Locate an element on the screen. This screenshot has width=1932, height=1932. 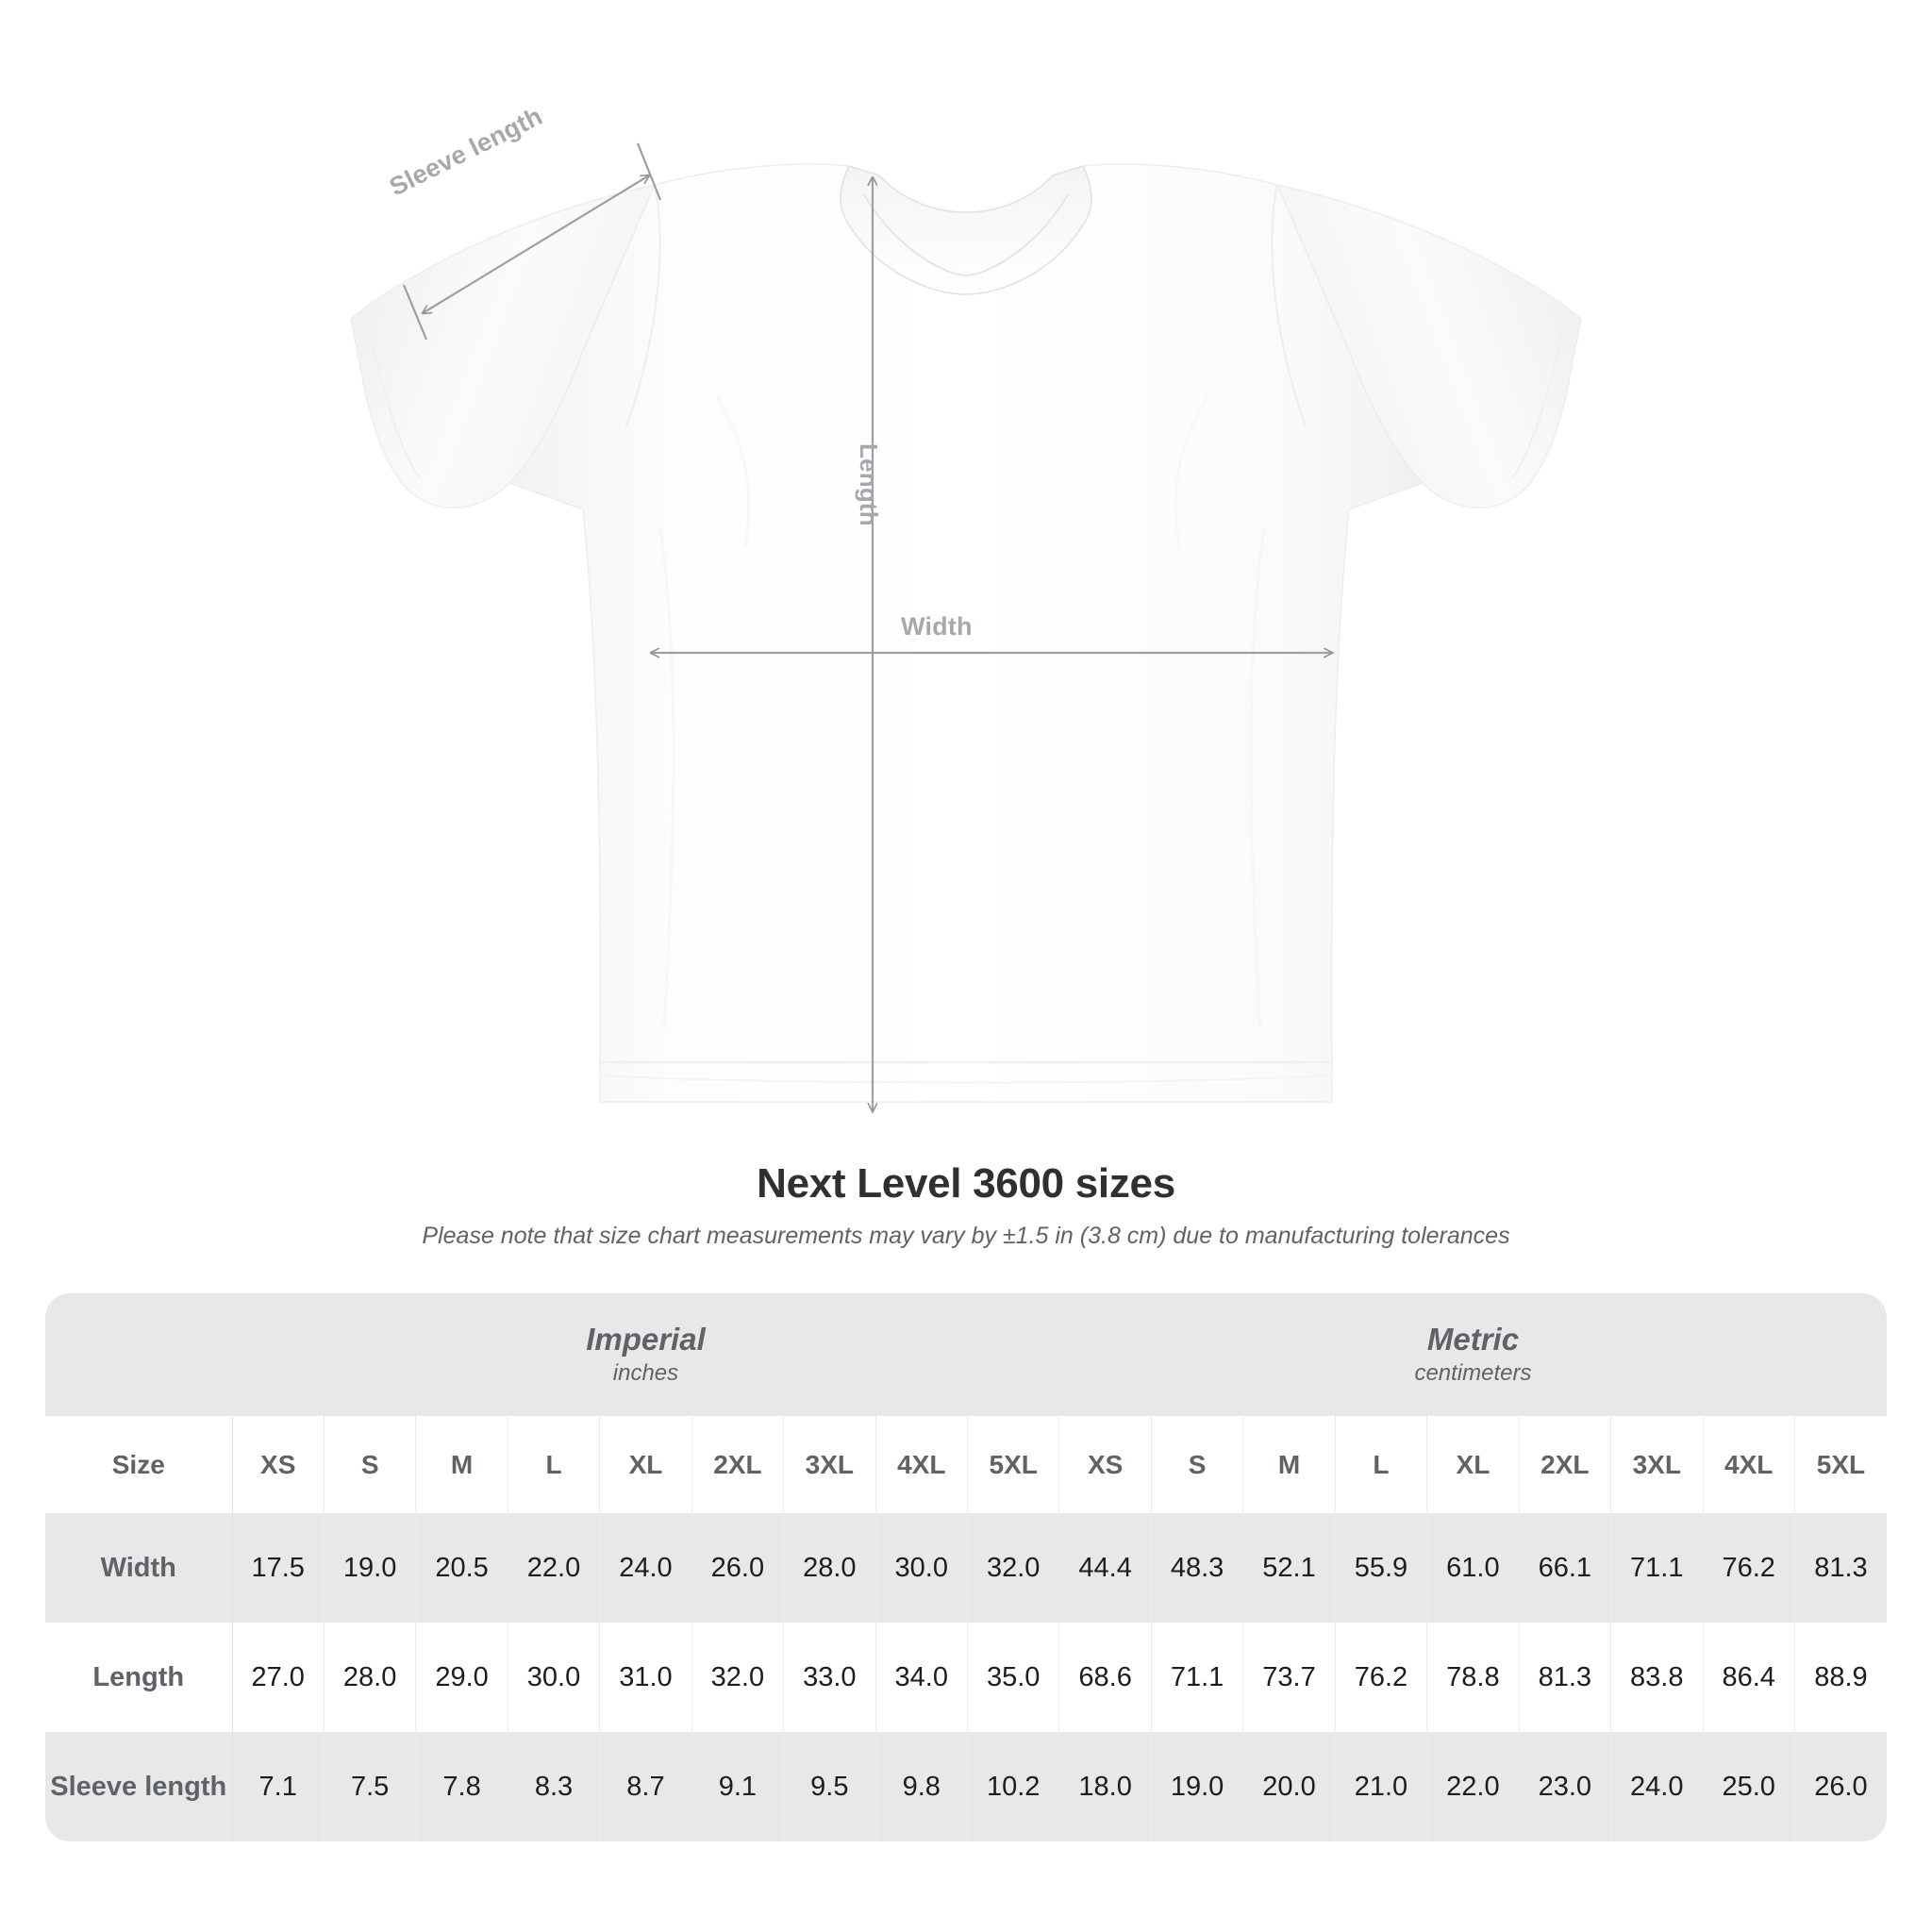
size-header-imperial-m: M is located at coordinates (462, 1464).